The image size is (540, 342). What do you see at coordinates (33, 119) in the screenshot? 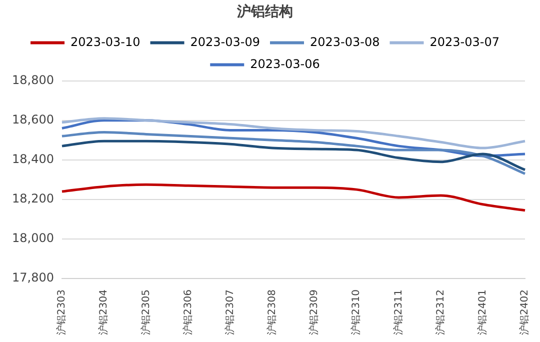
I see `y-tick-label: 18,600` at bounding box center [33, 119].